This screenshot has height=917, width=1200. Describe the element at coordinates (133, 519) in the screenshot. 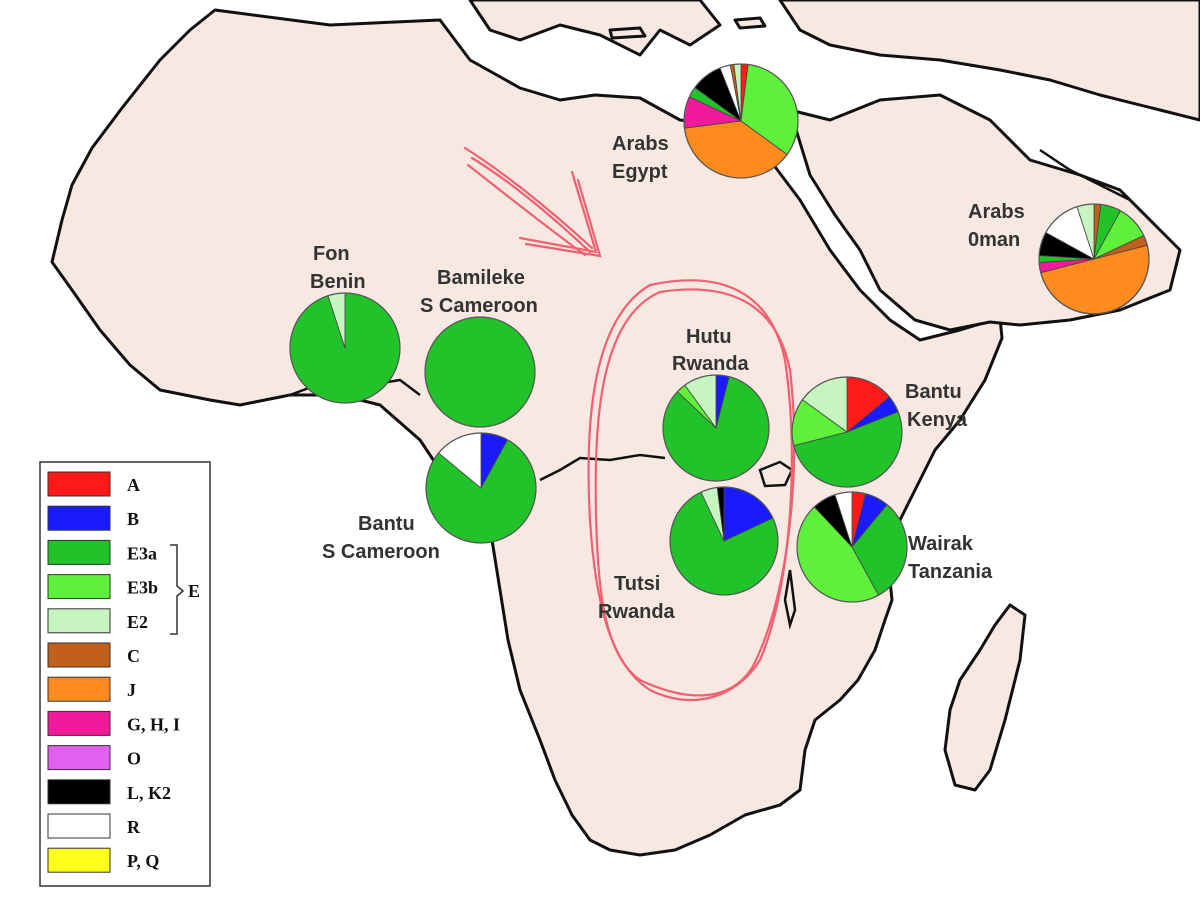

I see `legend-label-b: B` at that location.